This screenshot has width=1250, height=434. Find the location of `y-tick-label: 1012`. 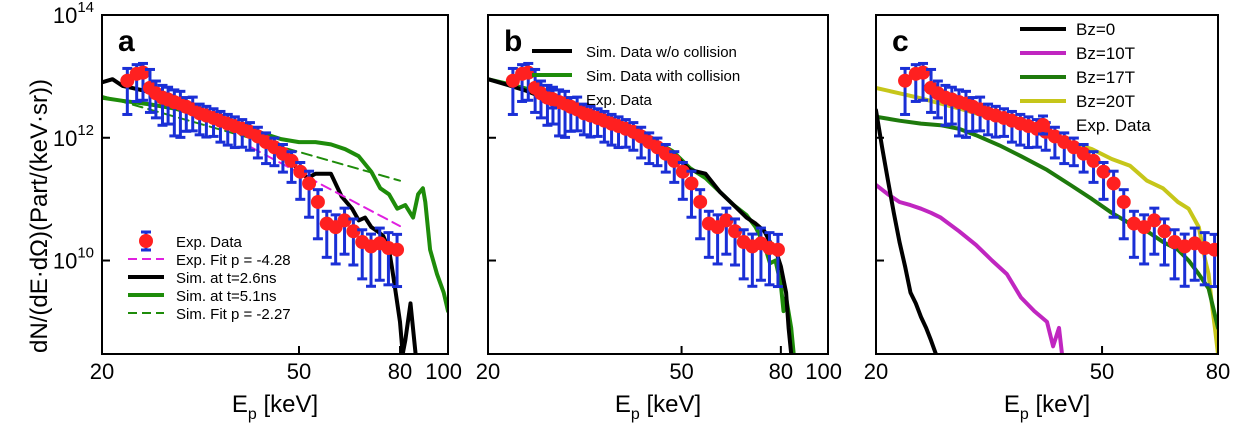

y-tick-label: 1012 is located at coordinates (73, 136).